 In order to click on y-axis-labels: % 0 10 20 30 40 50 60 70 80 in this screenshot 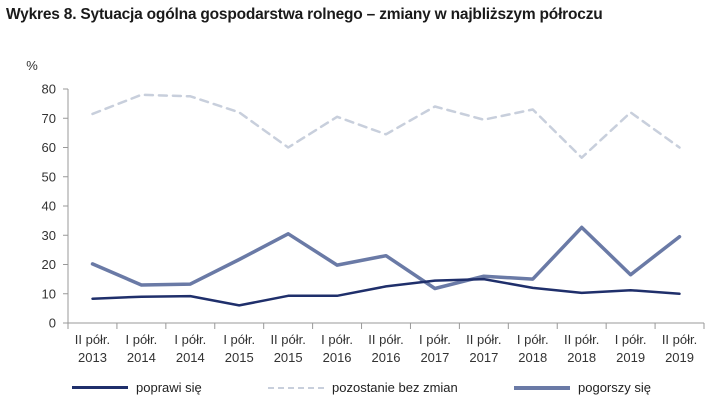, I will do `click(41, 194)`.